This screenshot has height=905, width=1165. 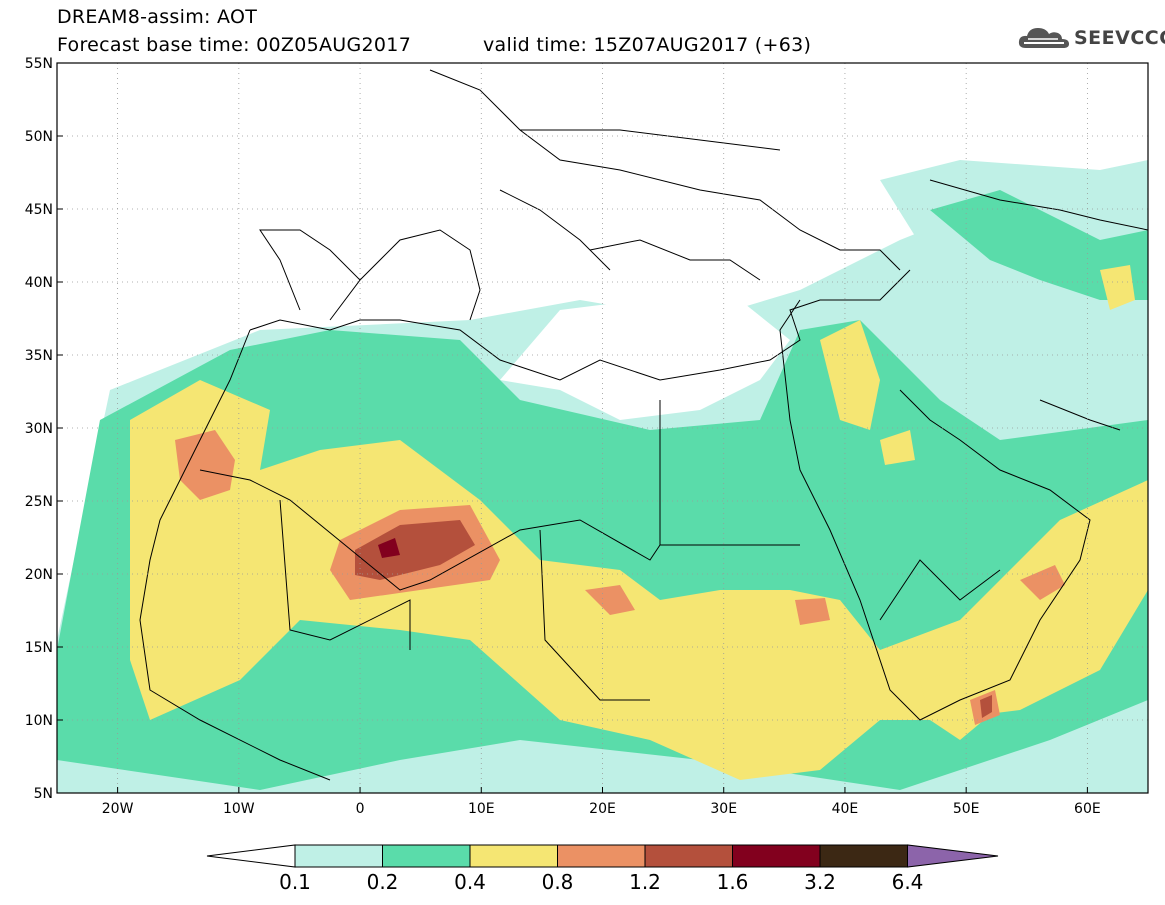 What do you see at coordinates (118, 809) in the screenshot?
I see `lon-tick-label: 20W` at bounding box center [118, 809].